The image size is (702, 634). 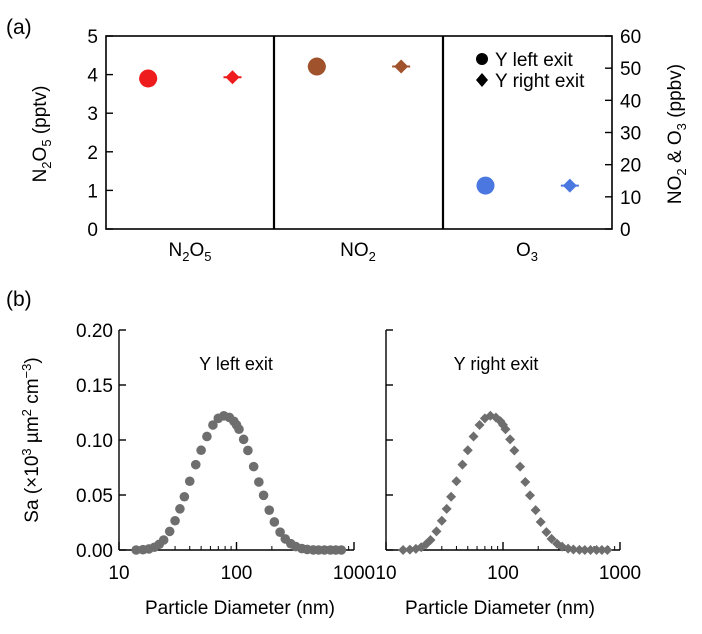 I want to click on y-tick-label: 0.20, so click(x=94, y=331).